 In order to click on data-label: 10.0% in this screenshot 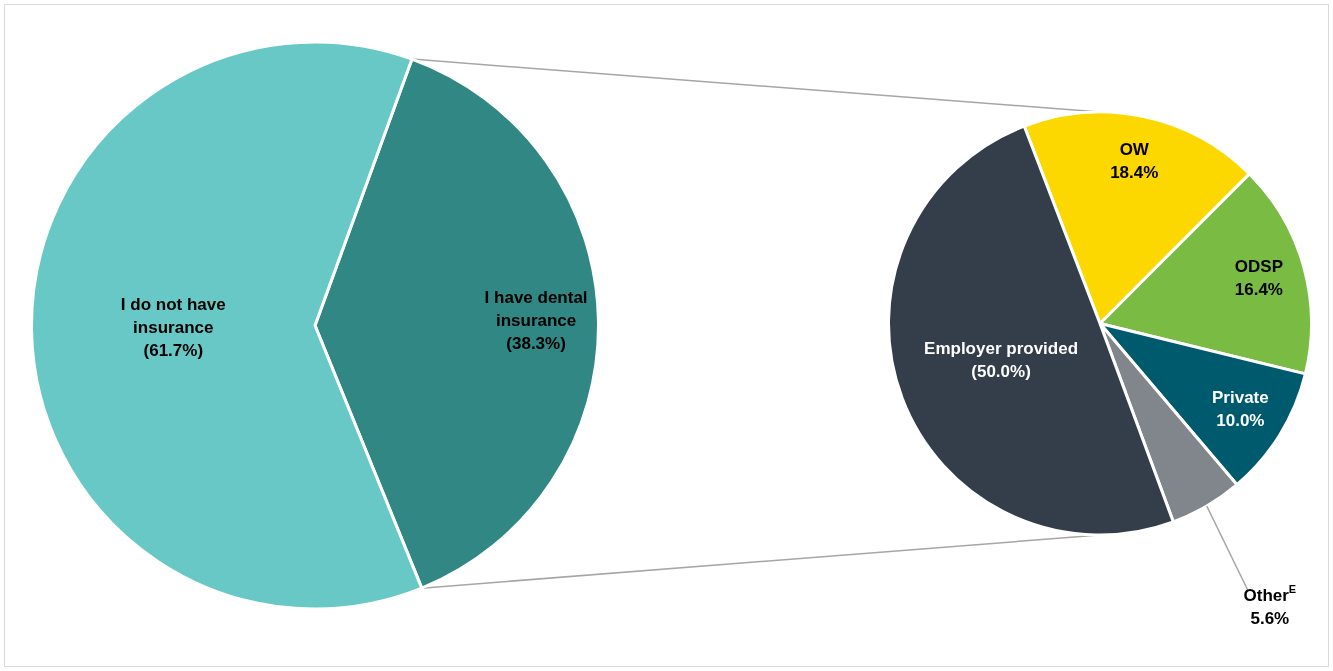, I will do `click(1240, 421)`.